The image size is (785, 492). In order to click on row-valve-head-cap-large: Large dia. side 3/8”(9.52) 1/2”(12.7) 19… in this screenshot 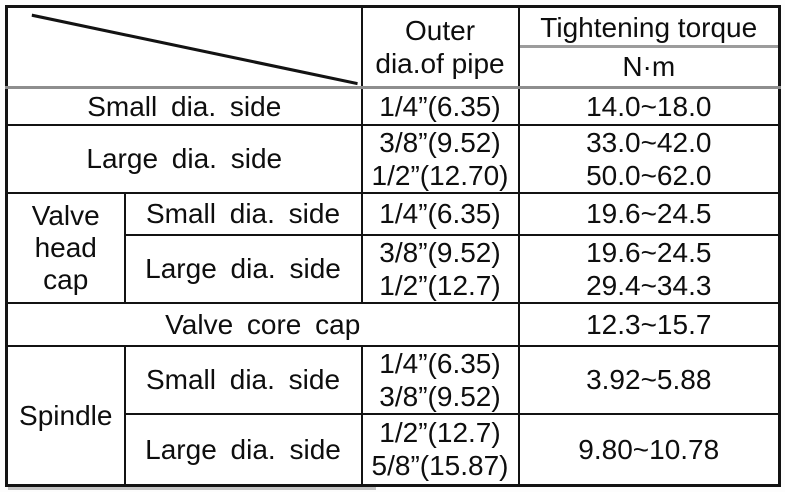, I will do `click(394, 268)`.